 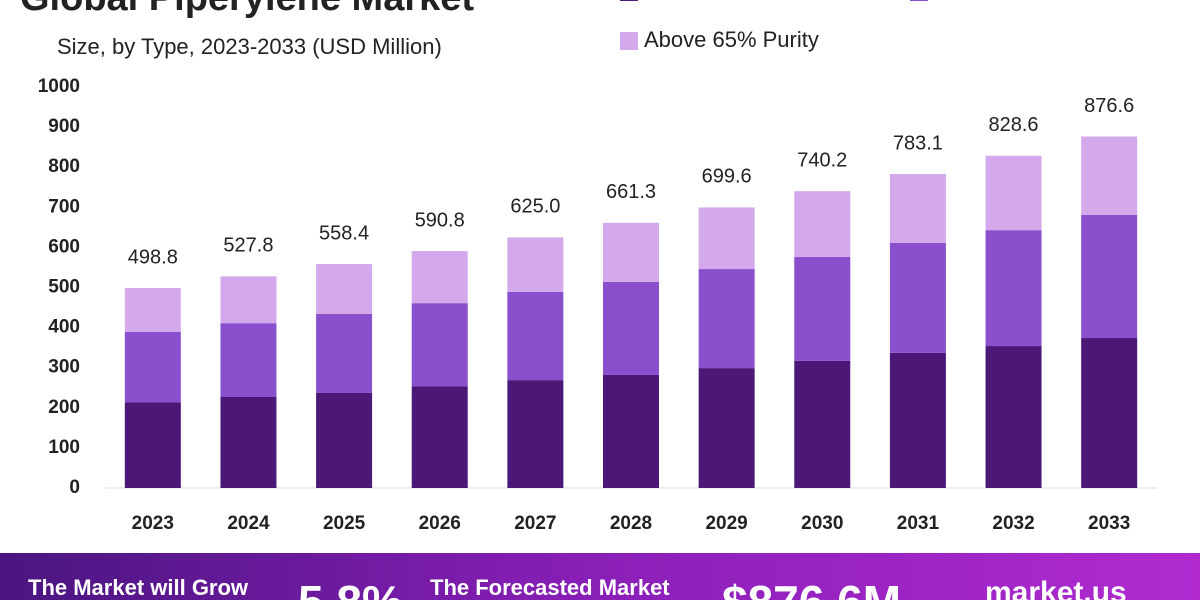 What do you see at coordinates (631, 523) in the screenshot?
I see `x-tick-label: 2028` at bounding box center [631, 523].